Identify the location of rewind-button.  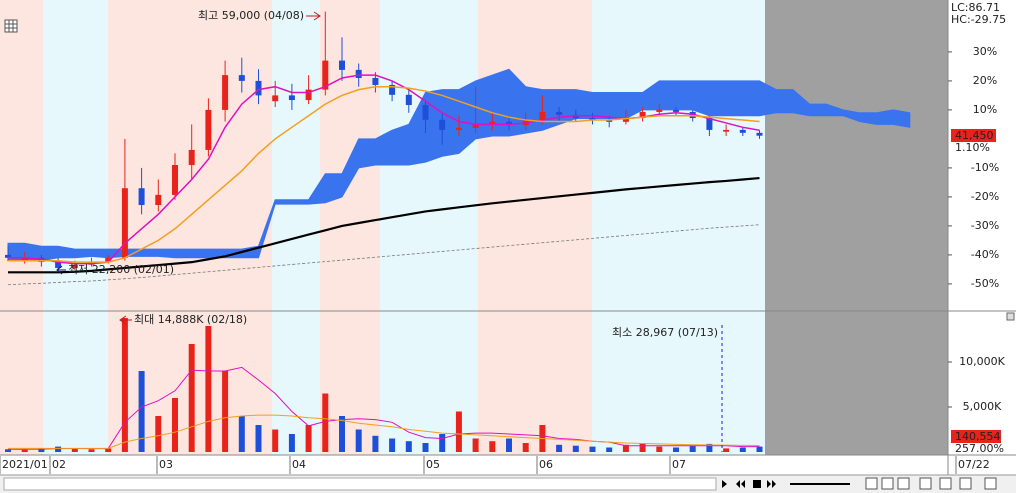
(740, 484).